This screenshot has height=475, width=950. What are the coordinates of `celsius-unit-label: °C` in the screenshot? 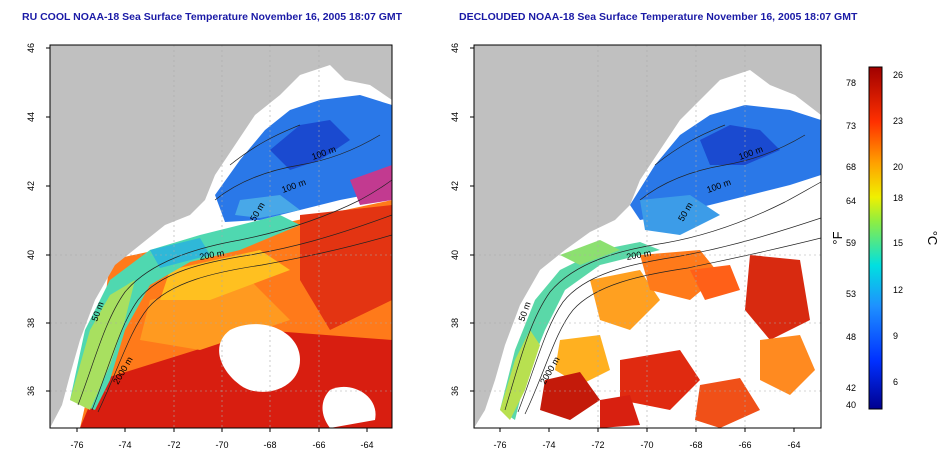 It's located at (932, 238).